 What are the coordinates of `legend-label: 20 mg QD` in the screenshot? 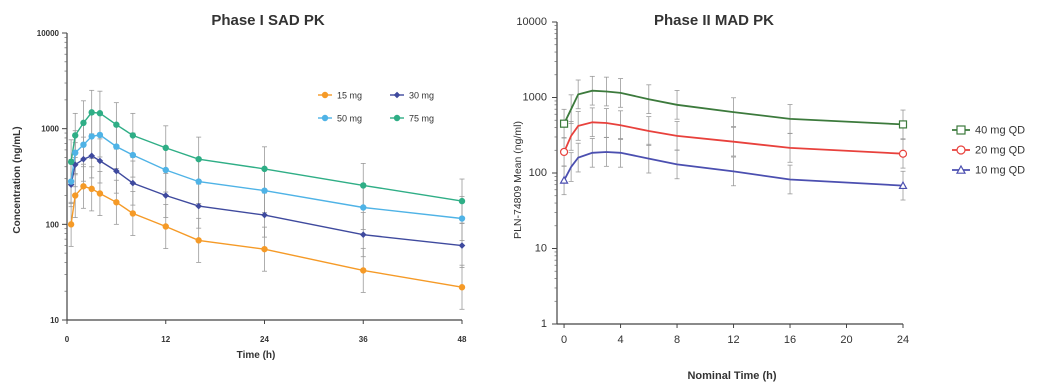 It's located at (1000, 151).